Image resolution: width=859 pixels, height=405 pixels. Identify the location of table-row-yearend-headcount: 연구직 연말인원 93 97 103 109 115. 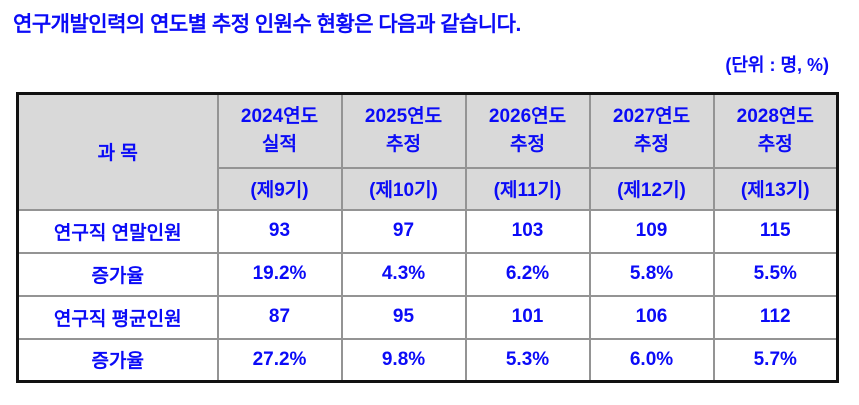
(427, 231).